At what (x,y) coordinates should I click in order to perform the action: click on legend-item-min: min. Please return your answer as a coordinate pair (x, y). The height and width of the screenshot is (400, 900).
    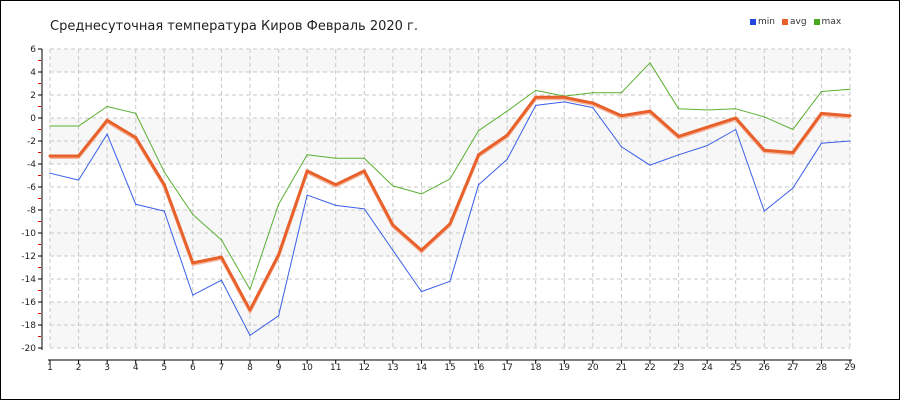
    Looking at the image, I should click on (762, 22).